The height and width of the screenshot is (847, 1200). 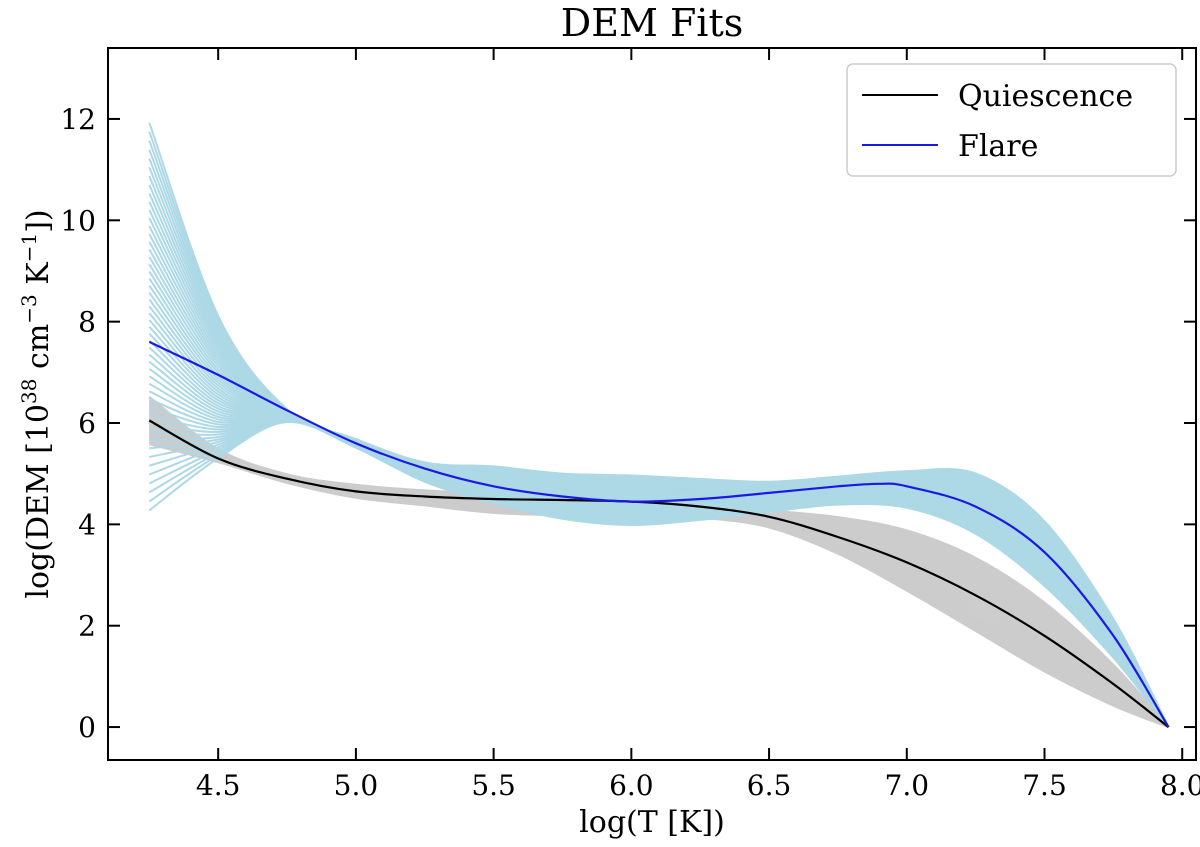 What do you see at coordinates (87, 727) in the screenshot?
I see `y-tick-label: 0` at bounding box center [87, 727].